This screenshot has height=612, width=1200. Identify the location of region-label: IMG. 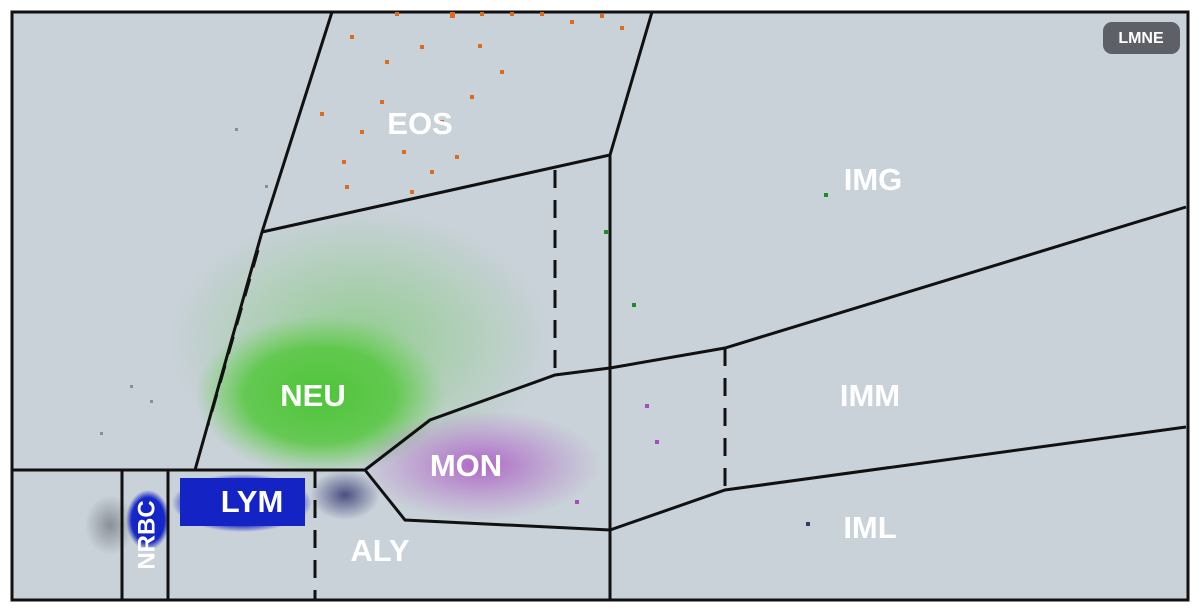
(873, 179).